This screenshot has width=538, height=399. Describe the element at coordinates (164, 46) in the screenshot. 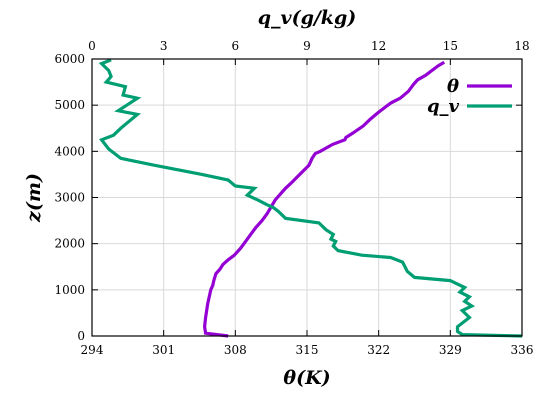

I see `top-tick-label: 3` at that location.